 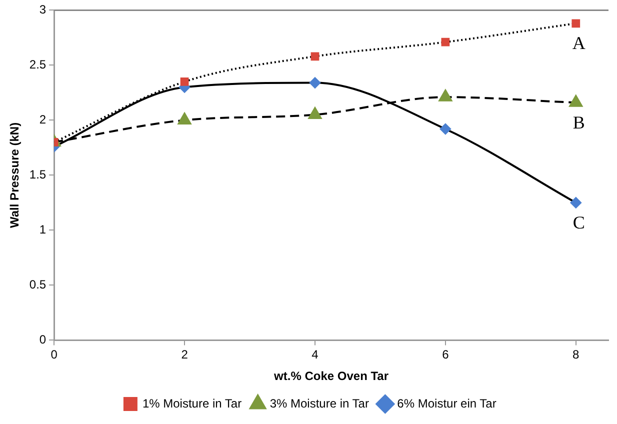 I want to click on y-tick-label: 2.5, so click(x=37, y=65).